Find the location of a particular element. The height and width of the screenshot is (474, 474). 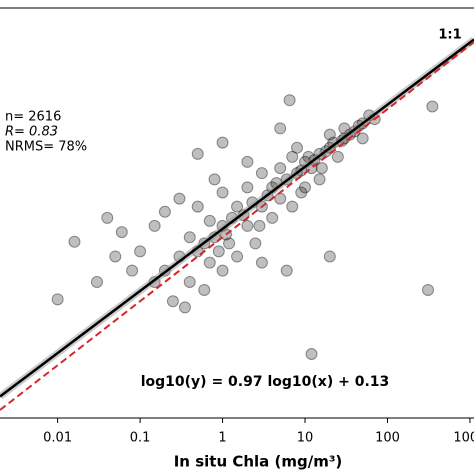

one-to-one-label: 1:1 is located at coordinates (449, 35).